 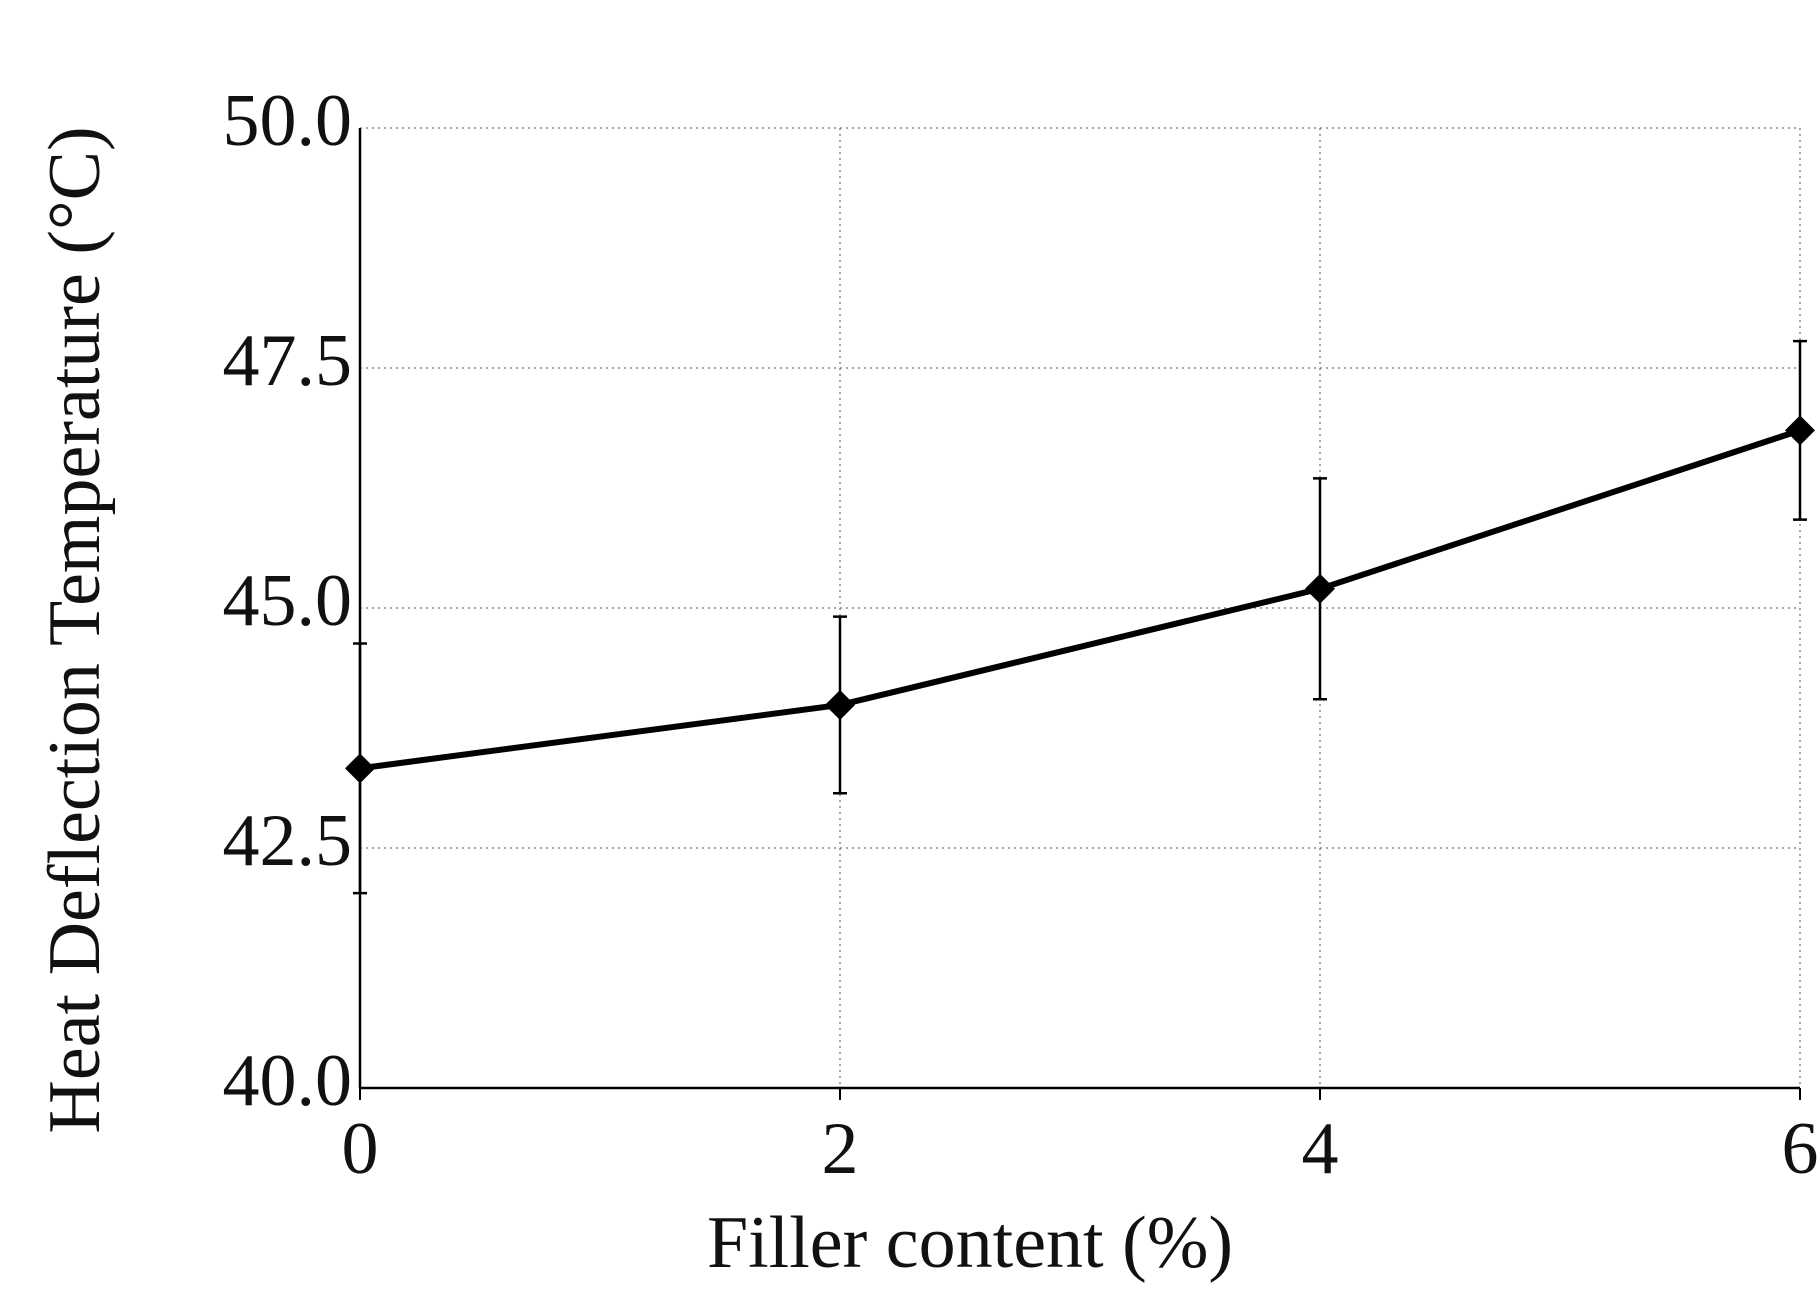 What do you see at coordinates (840, 1149) in the screenshot?
I see `x-tick-label: 2` at bounding box center [840, 1149].